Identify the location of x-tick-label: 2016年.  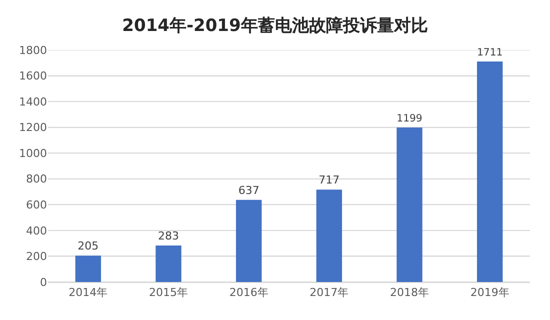
(248, 293).